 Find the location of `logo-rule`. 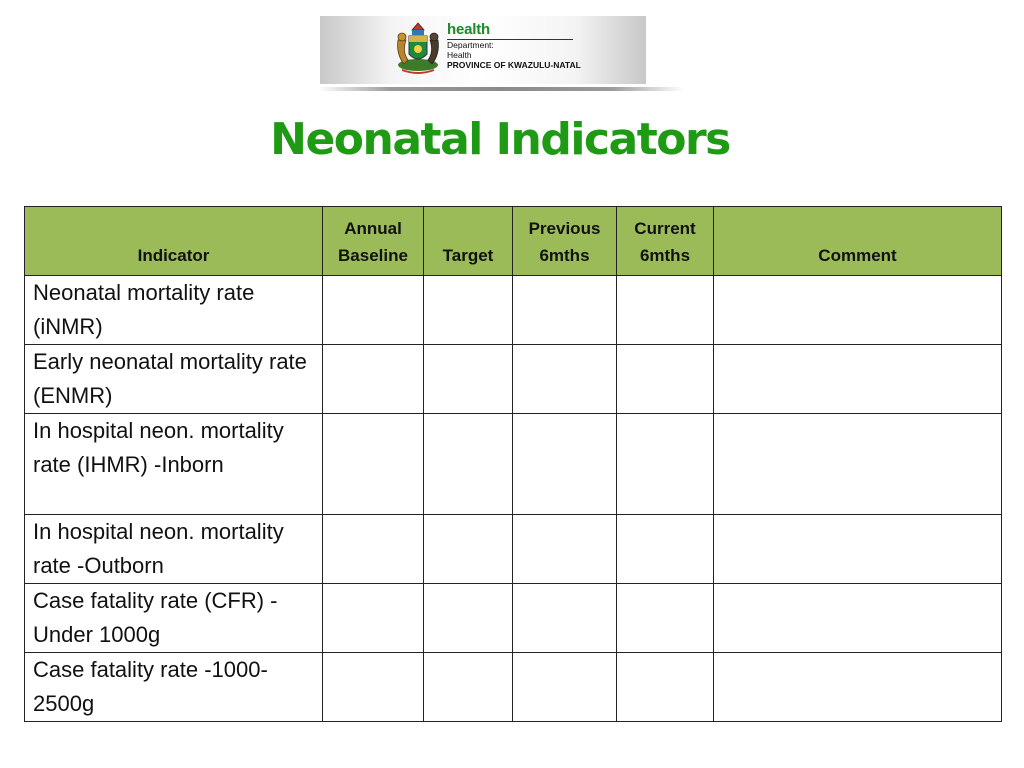

logo-rule is located at coordinates (510, 39).